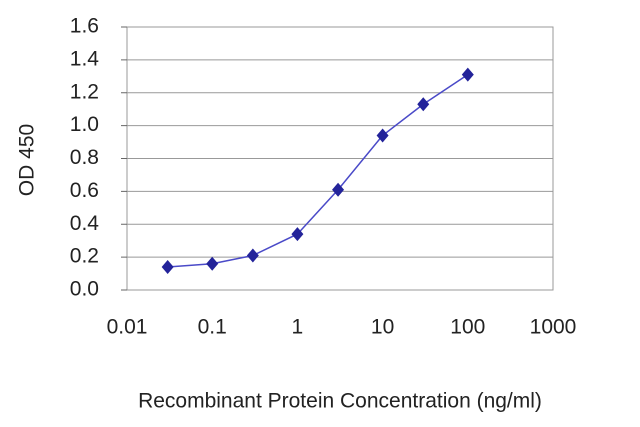  What do you see at coordinates (467, 327) in the screenshot?
I see `x-tick-label: 100` at bounding box center [467, 327].